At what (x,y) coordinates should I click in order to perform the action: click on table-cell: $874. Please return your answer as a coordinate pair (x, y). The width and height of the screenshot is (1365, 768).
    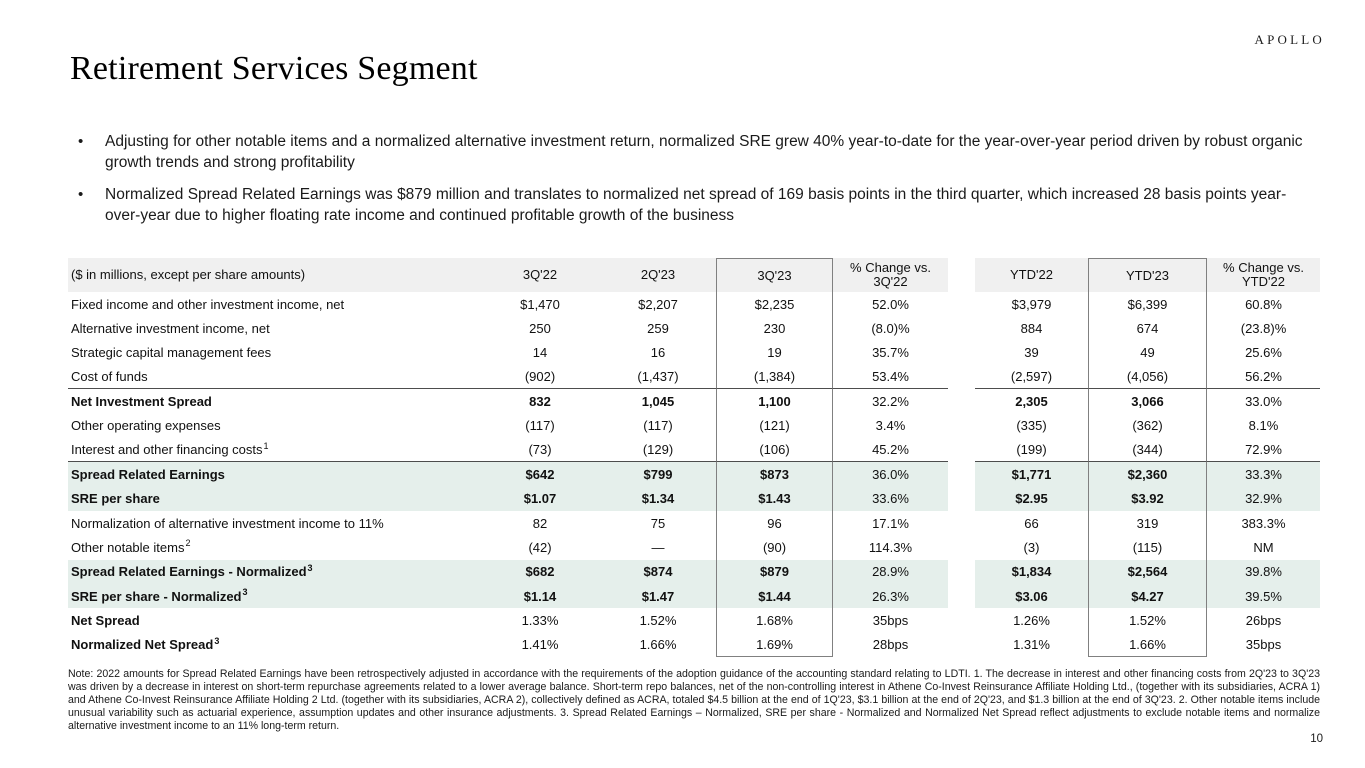
    Looking at the image, I should click on (658, 571).